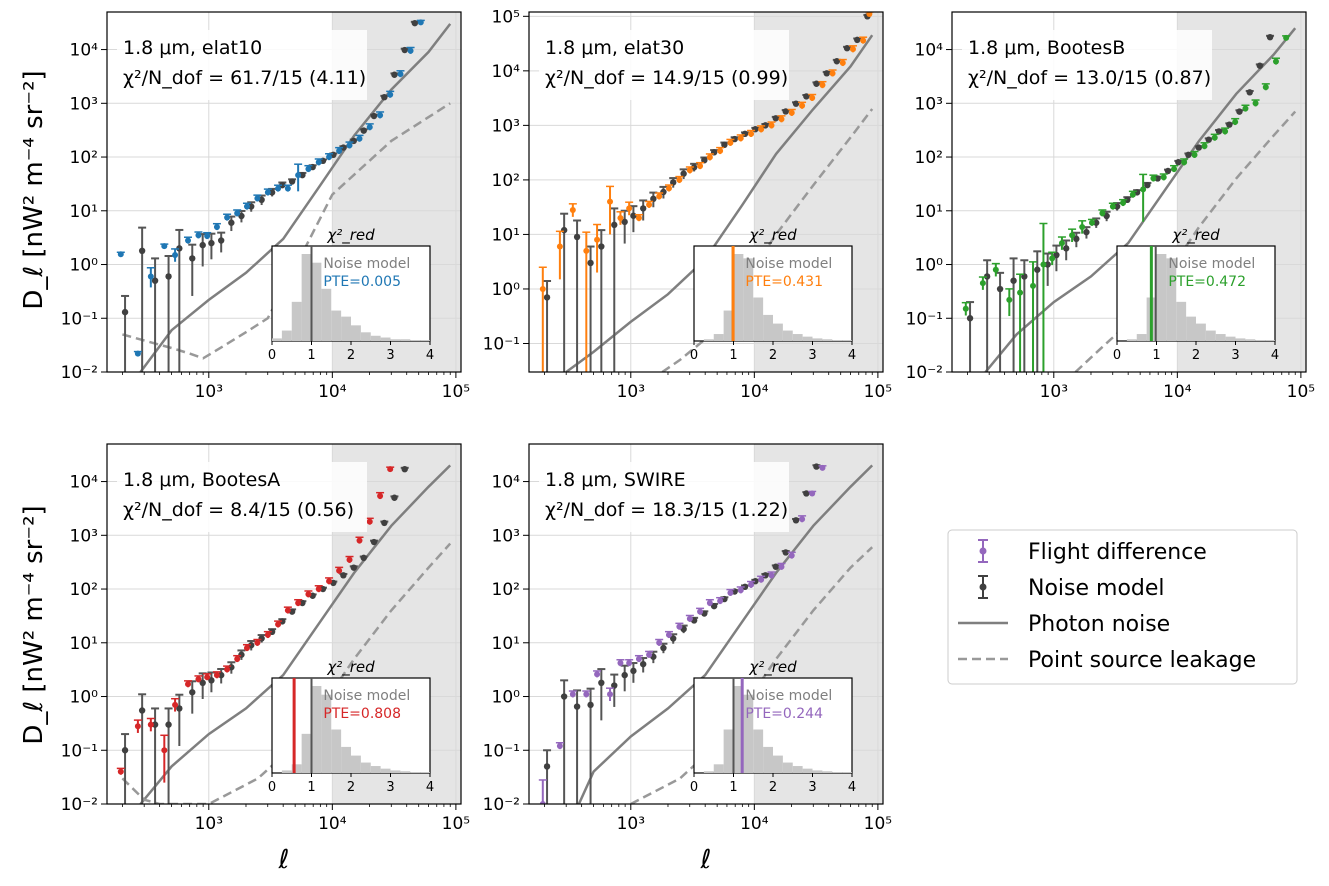  I want to click on inset-pte-label: PTE=0.431, so click(784, 282).